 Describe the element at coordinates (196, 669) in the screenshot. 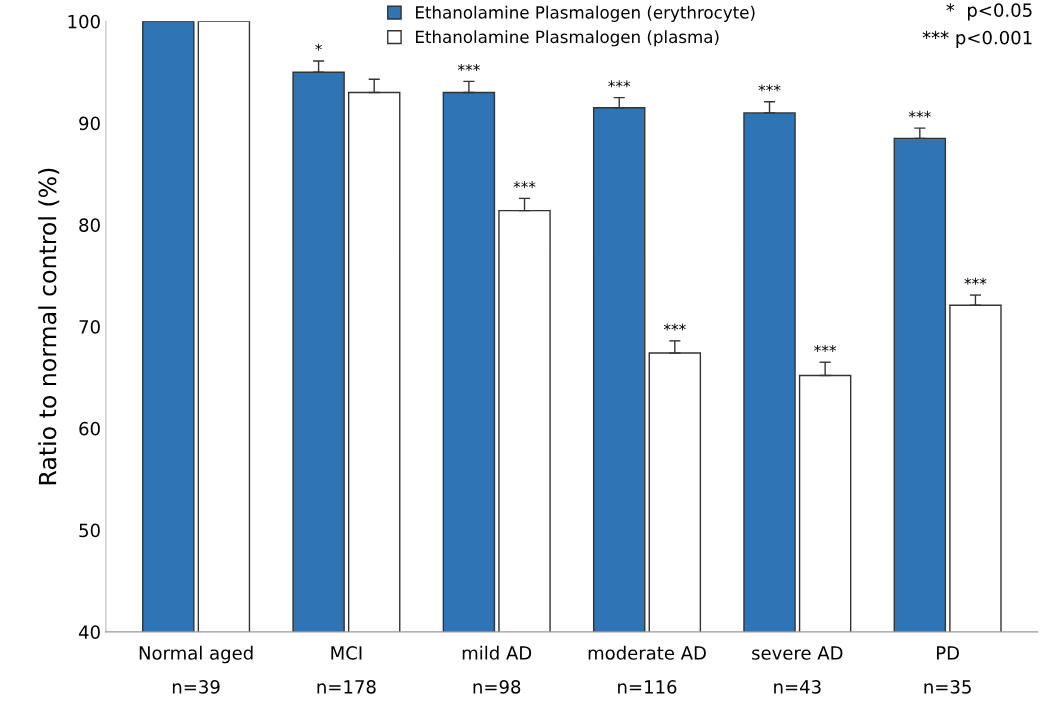

I see `x-tick-label: Normal aged n=39` at that location.